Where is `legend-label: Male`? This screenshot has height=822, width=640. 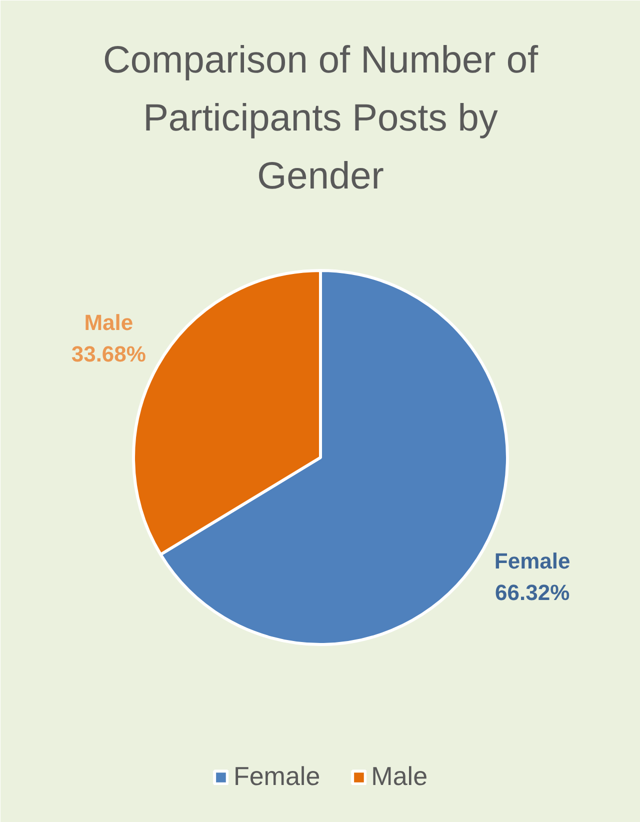
legend-label: Male is located at coordinates (399, 776).